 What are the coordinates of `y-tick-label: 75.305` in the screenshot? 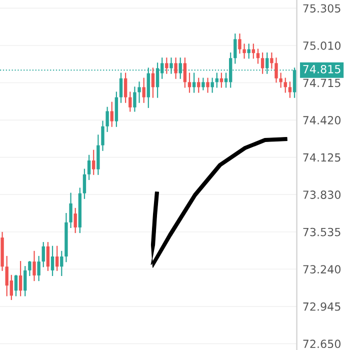 It's located at (321, 8).